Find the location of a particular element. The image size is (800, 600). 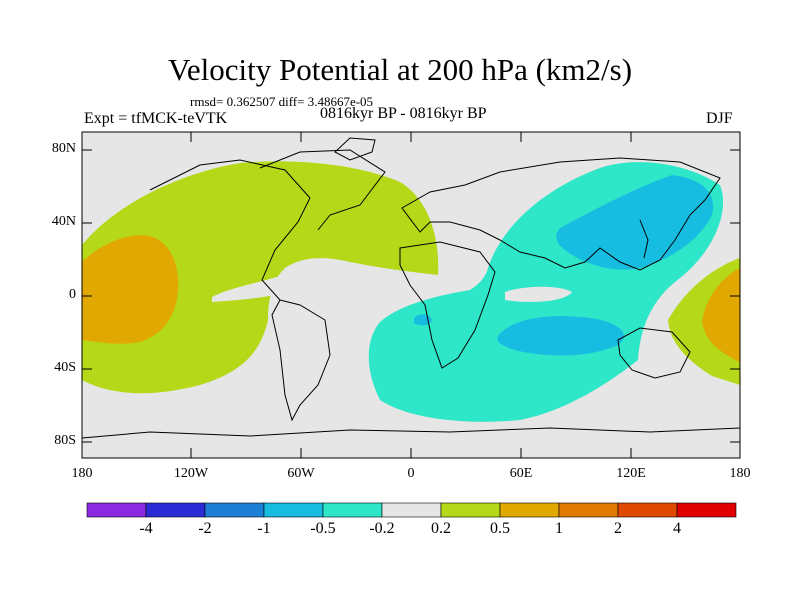

map-title: Velocity Potential at 200 hPa (km2/s) is located at coordinates (400, 69).